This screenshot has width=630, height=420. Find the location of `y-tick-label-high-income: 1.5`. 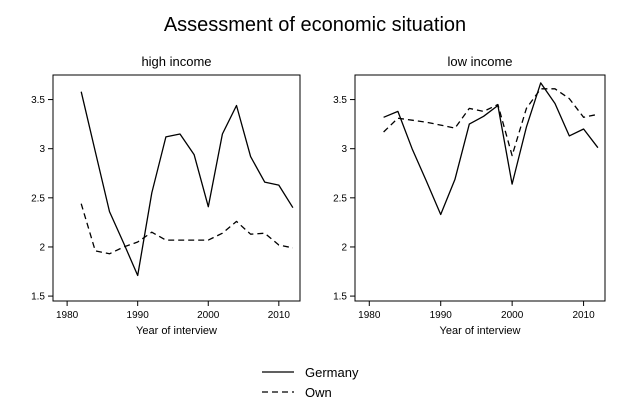

y-tick-label-high-income: 1.5 is located at coordinates (38, 297).